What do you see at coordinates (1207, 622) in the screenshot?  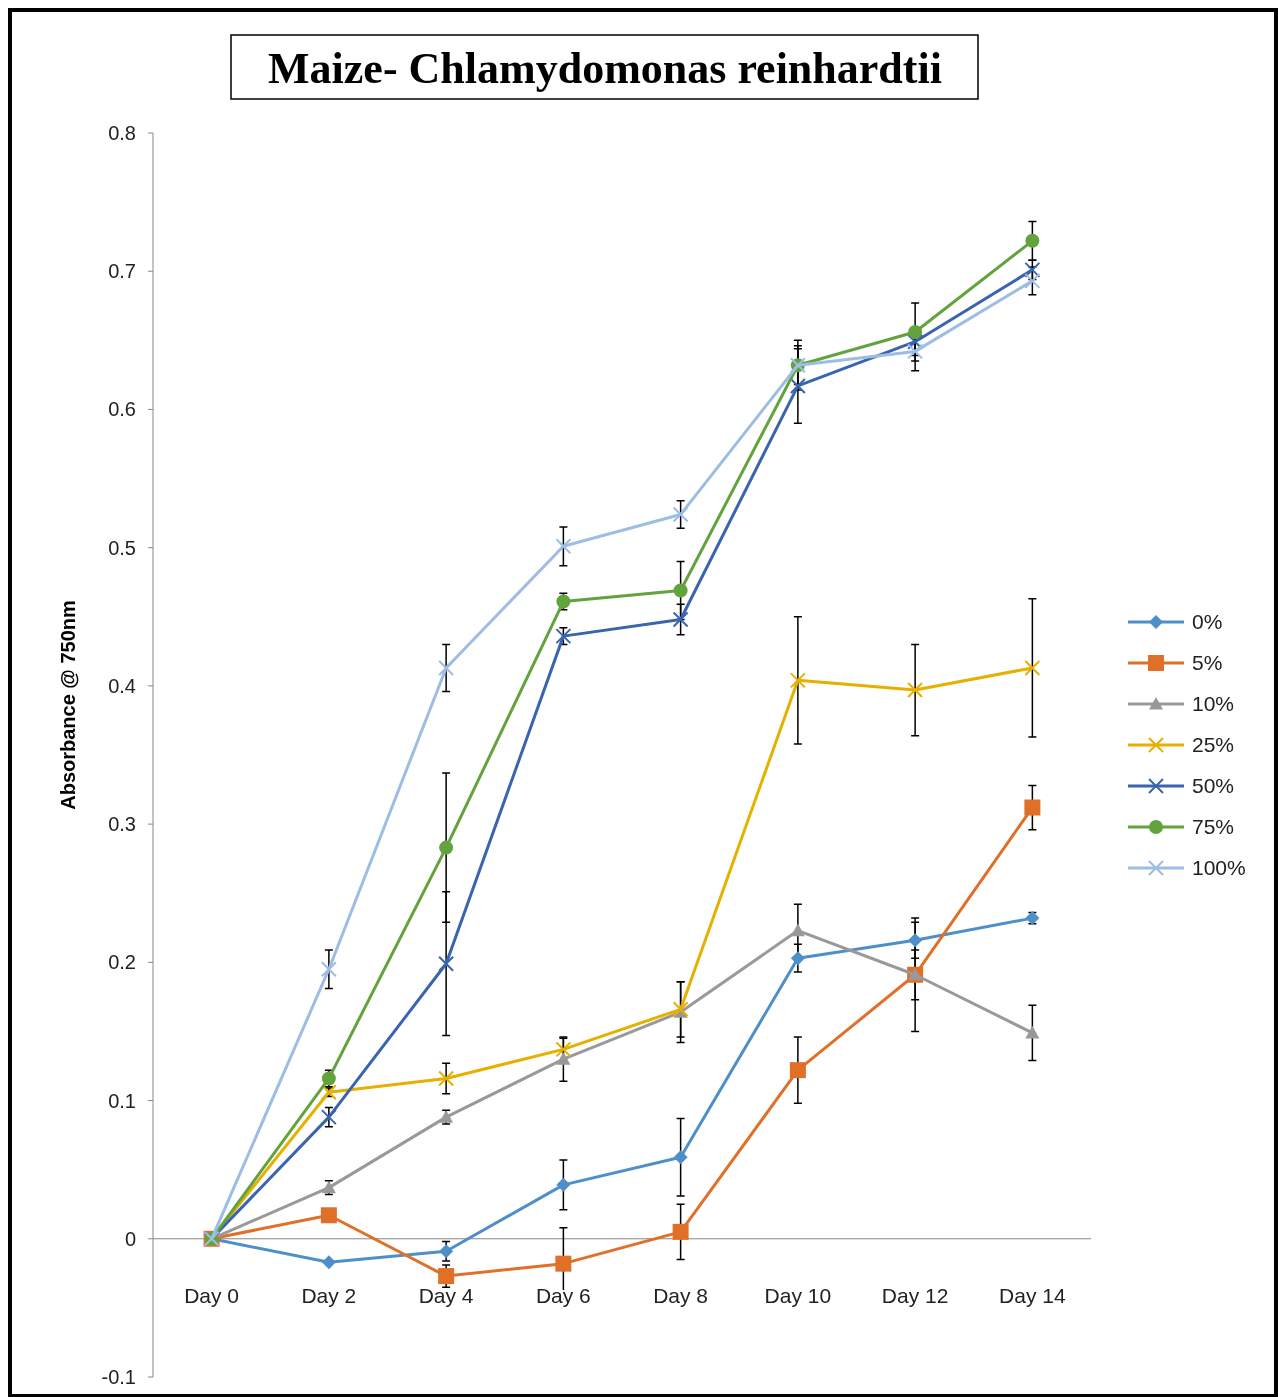 I see `legend-label: 0%` at bounding box center [1207, 622].